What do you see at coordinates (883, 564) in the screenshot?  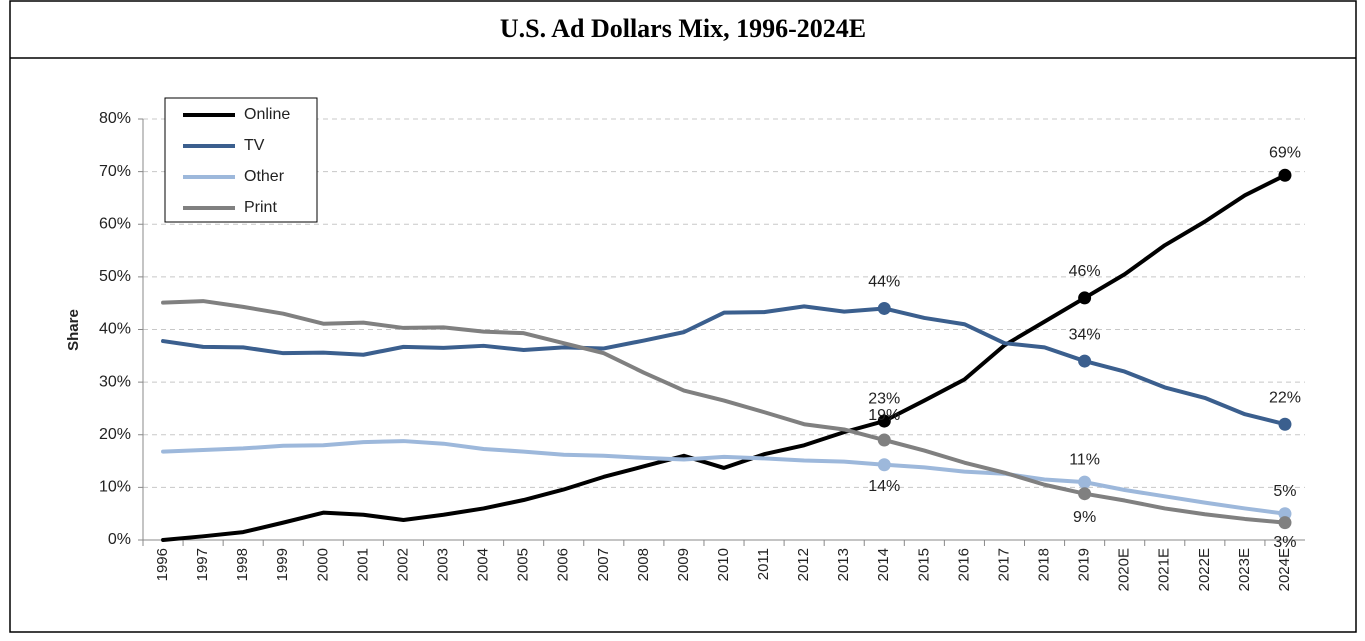 I see `x-tick-label: 2014` at bounding box center [883, 564].